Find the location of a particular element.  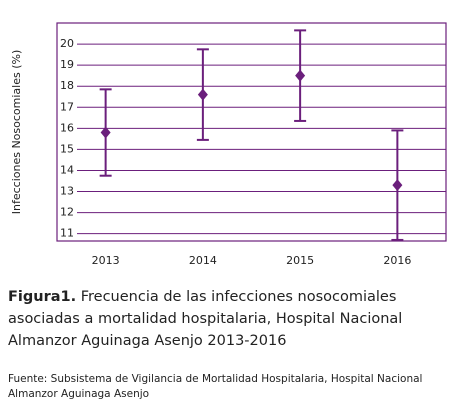

y-tick-label: 20 is located at coordinates (67, 43).